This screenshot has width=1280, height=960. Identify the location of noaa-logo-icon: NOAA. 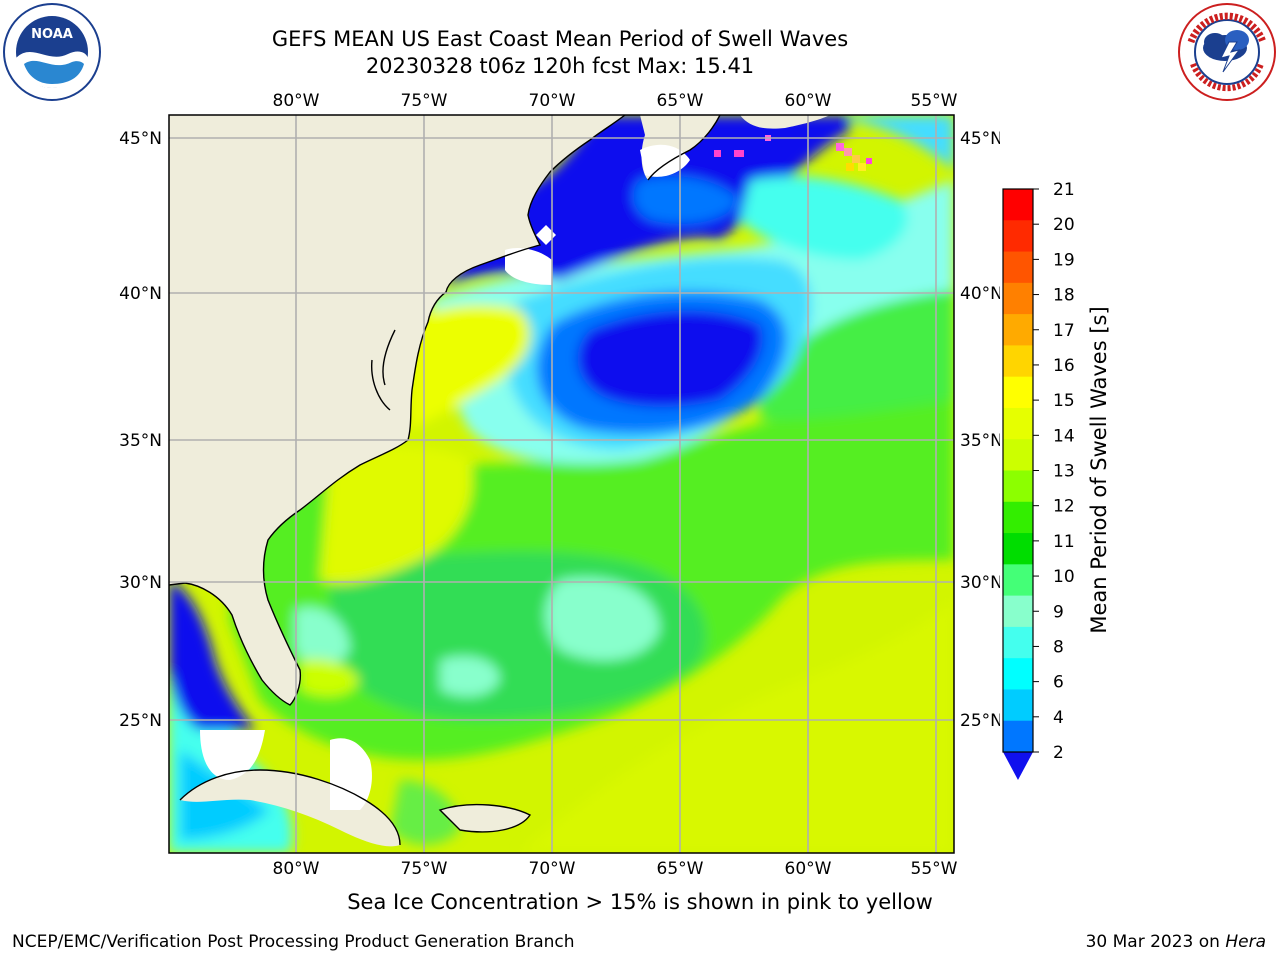
(52, 52).